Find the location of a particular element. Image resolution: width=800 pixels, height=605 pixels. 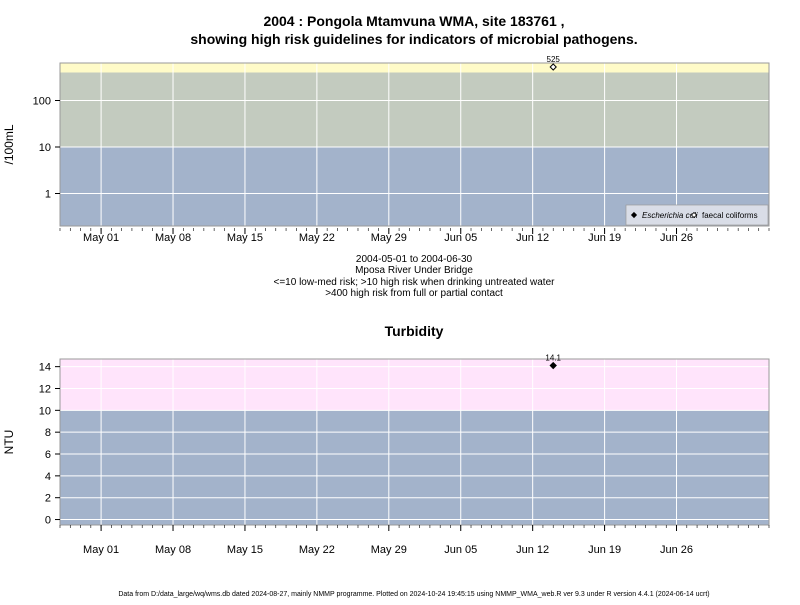

top-y-axis-title: /100mL is located at coordinates (9, 144).